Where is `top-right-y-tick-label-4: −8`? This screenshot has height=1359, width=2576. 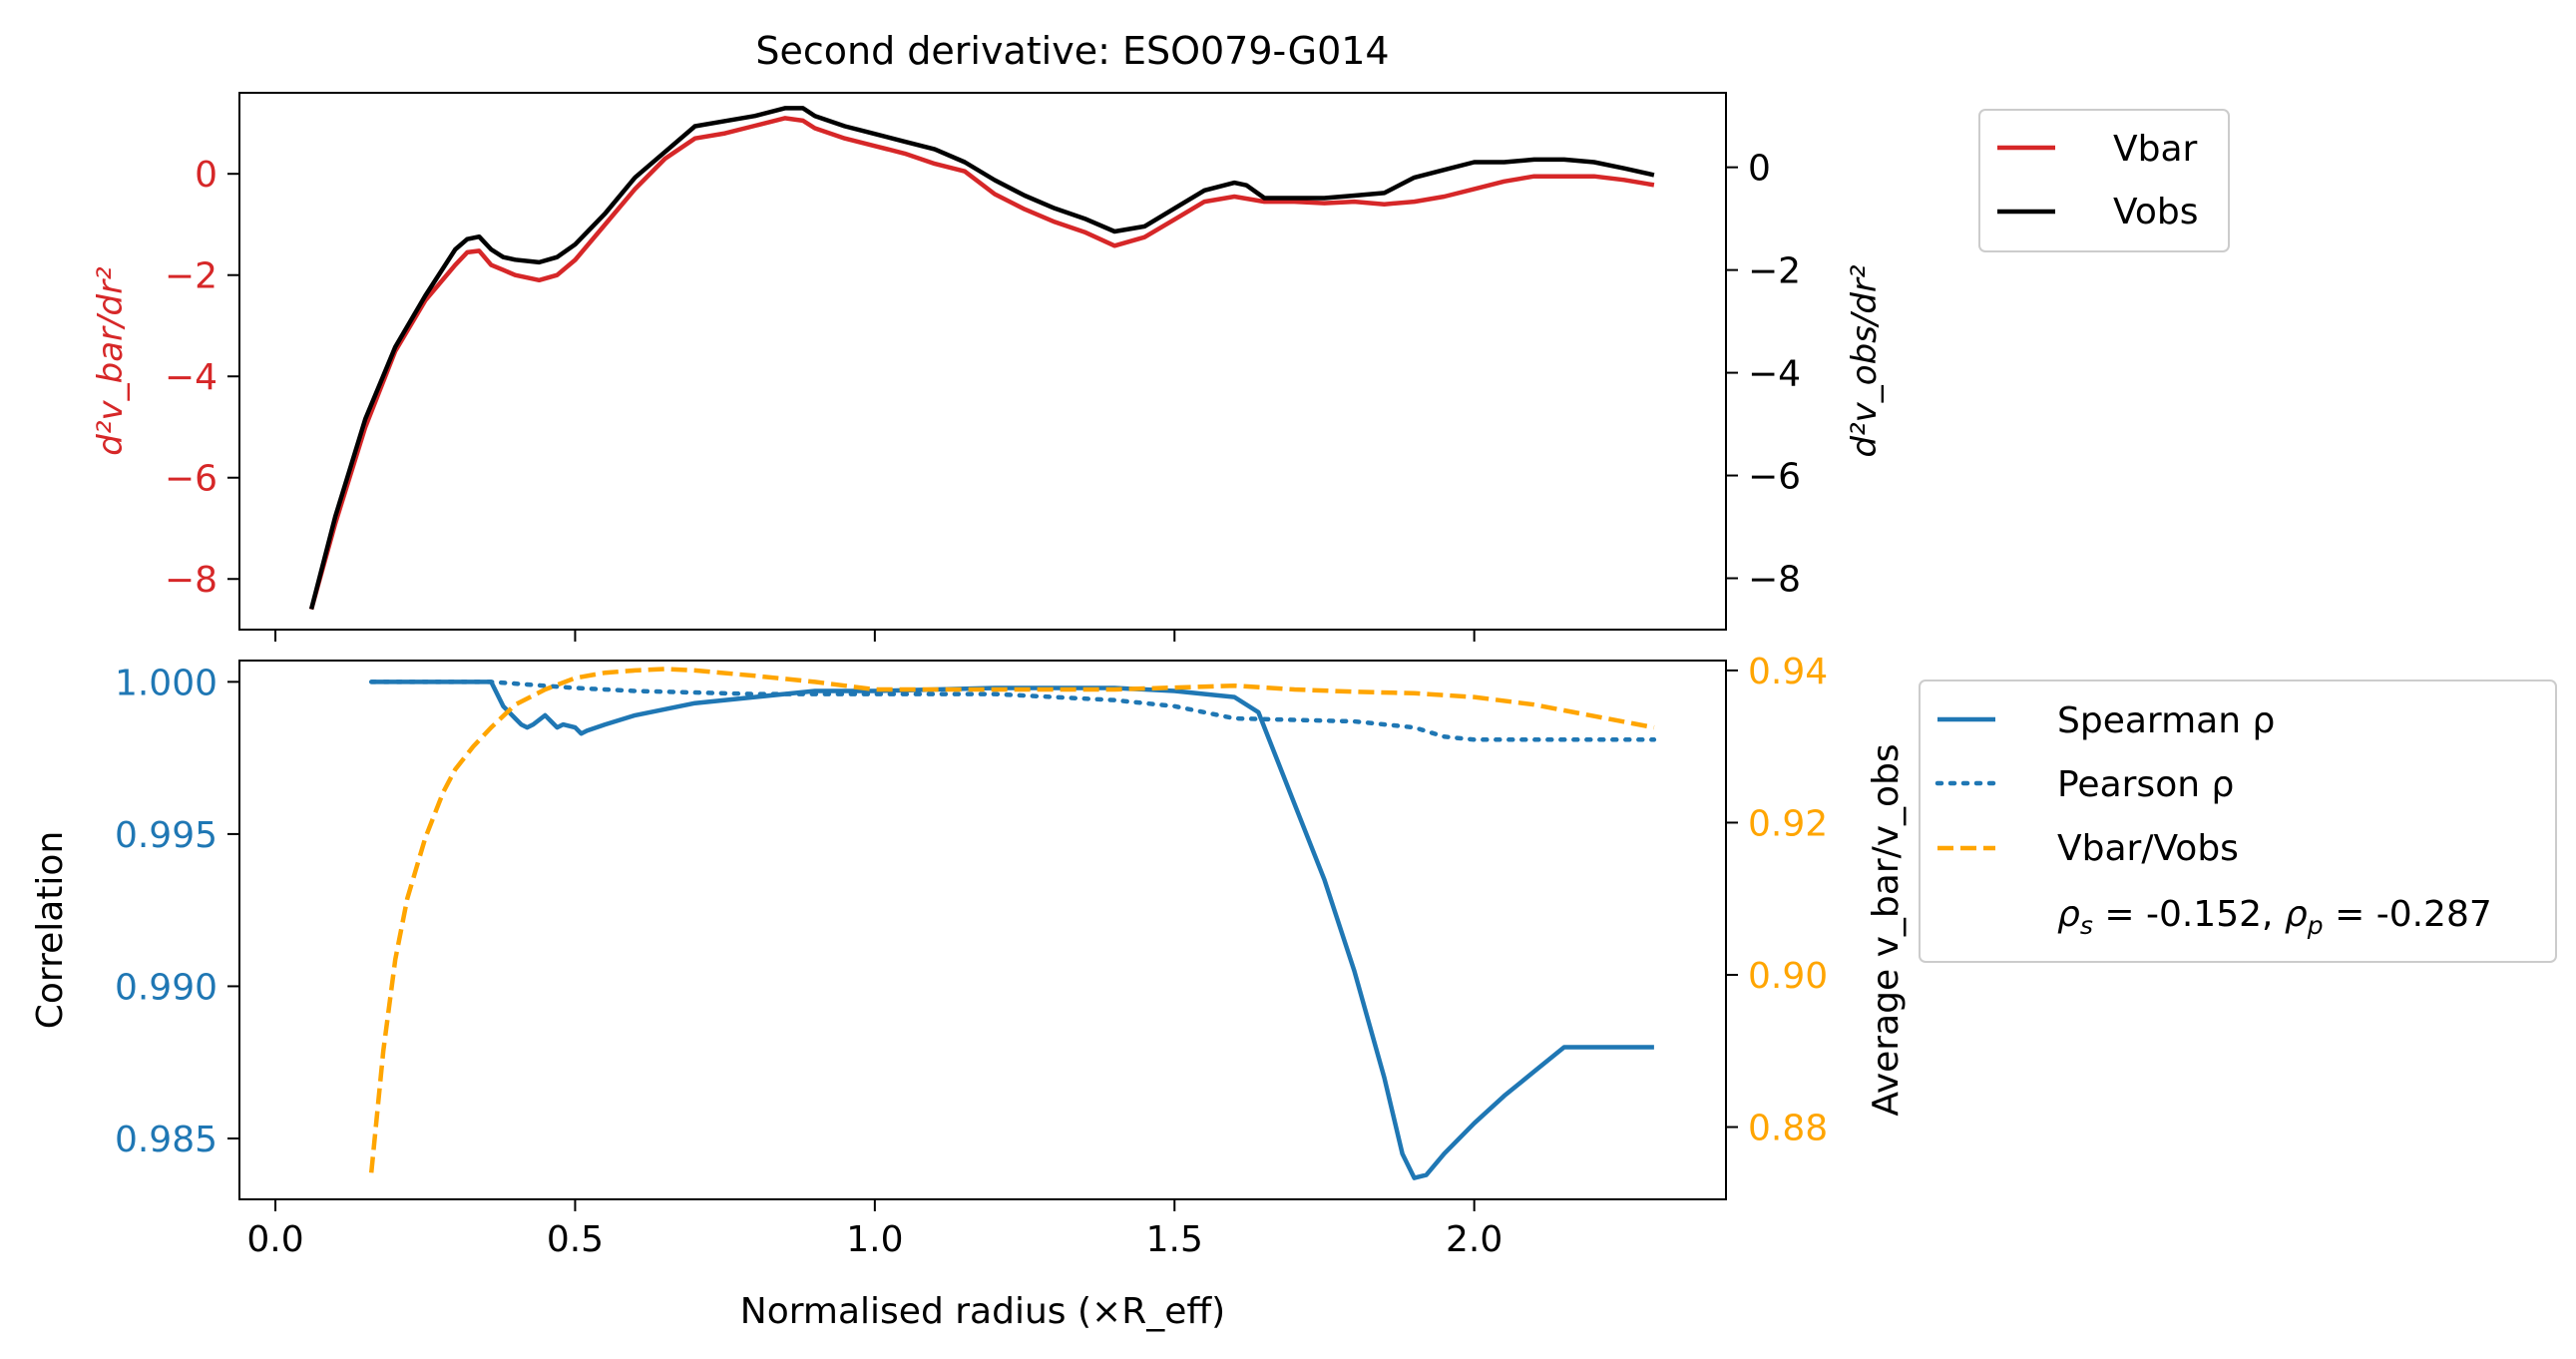 top-right-y-tick-label-4: −8 is located at coordinates (1774, 580).